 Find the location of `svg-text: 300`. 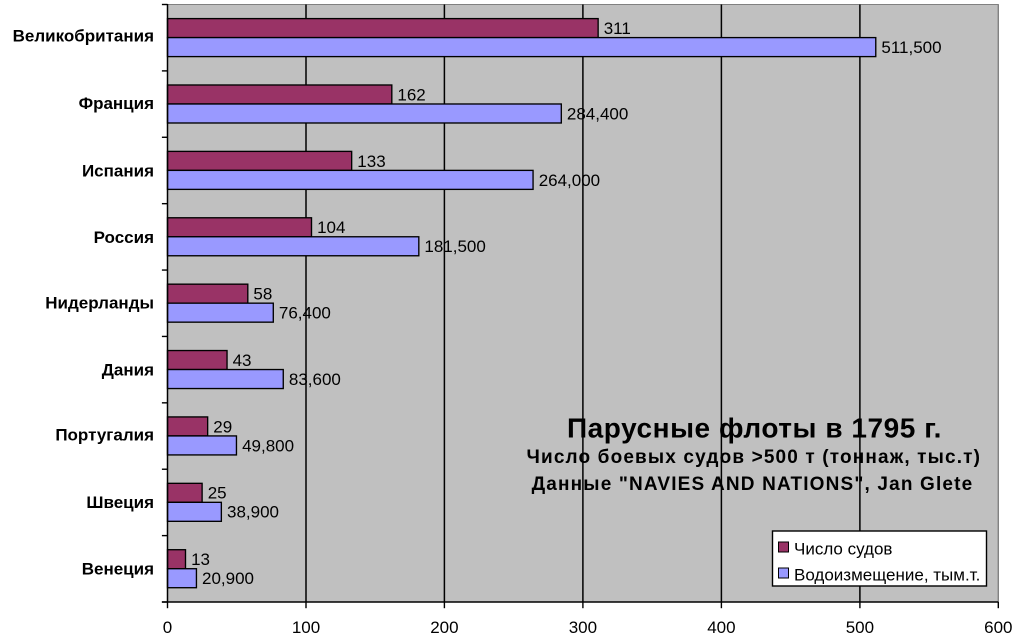

svg-text: 300 is located at coordinates (583, 626).